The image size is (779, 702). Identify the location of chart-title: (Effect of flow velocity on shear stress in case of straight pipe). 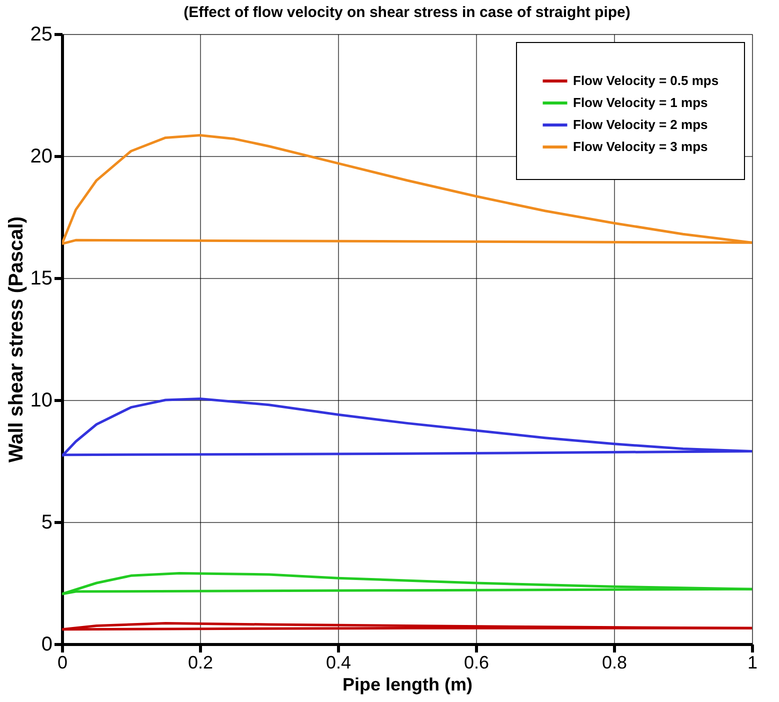
(407, 12).